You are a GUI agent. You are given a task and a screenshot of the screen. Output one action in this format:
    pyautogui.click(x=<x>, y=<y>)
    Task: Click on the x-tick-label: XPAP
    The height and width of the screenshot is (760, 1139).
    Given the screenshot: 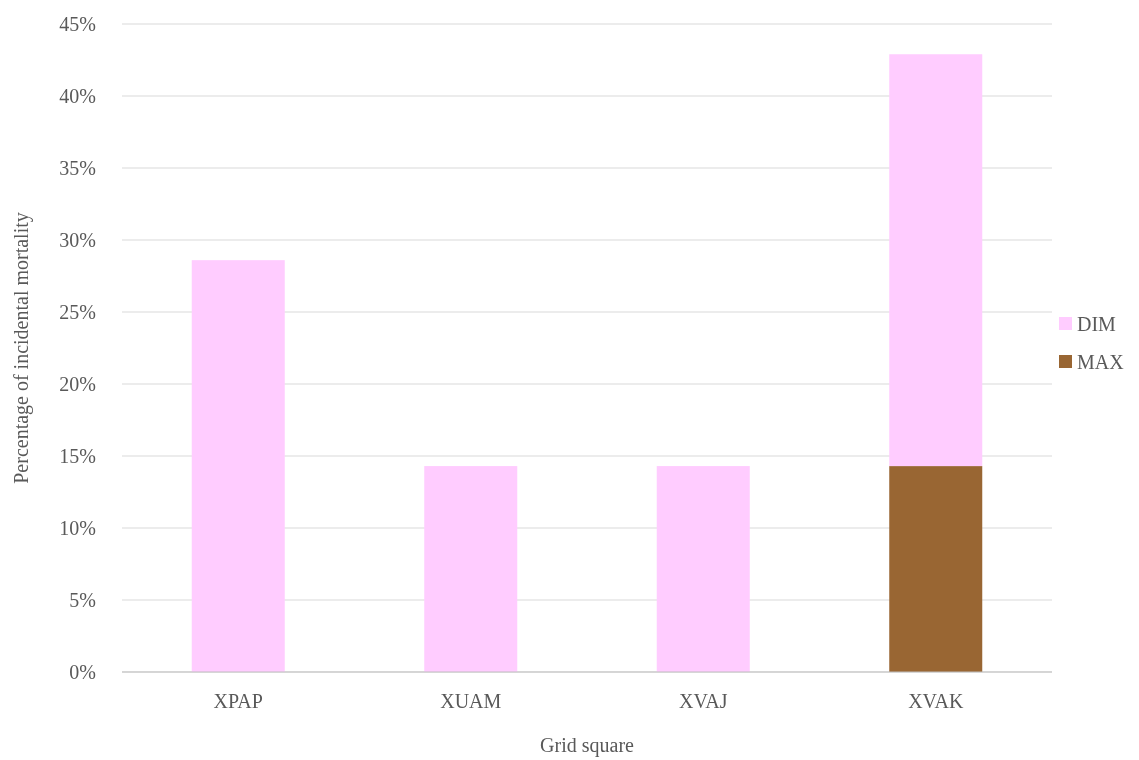 What is the action you would take?
    pyautogui.click(x=238, y=701)
    